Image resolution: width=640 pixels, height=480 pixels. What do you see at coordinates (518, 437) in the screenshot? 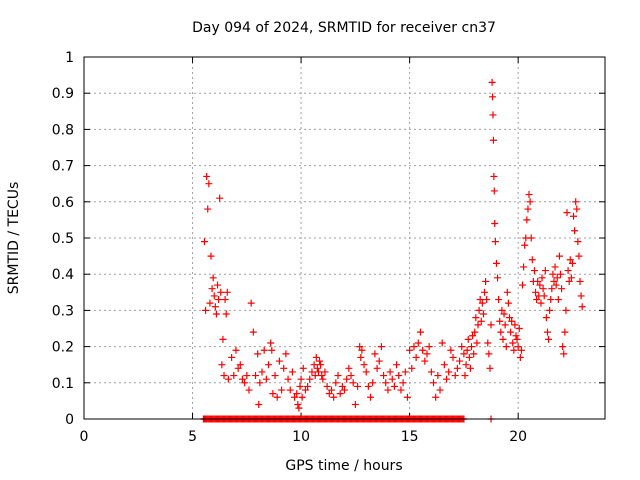
I see `x-tick-label: 20` at bounding box center [518, 437].